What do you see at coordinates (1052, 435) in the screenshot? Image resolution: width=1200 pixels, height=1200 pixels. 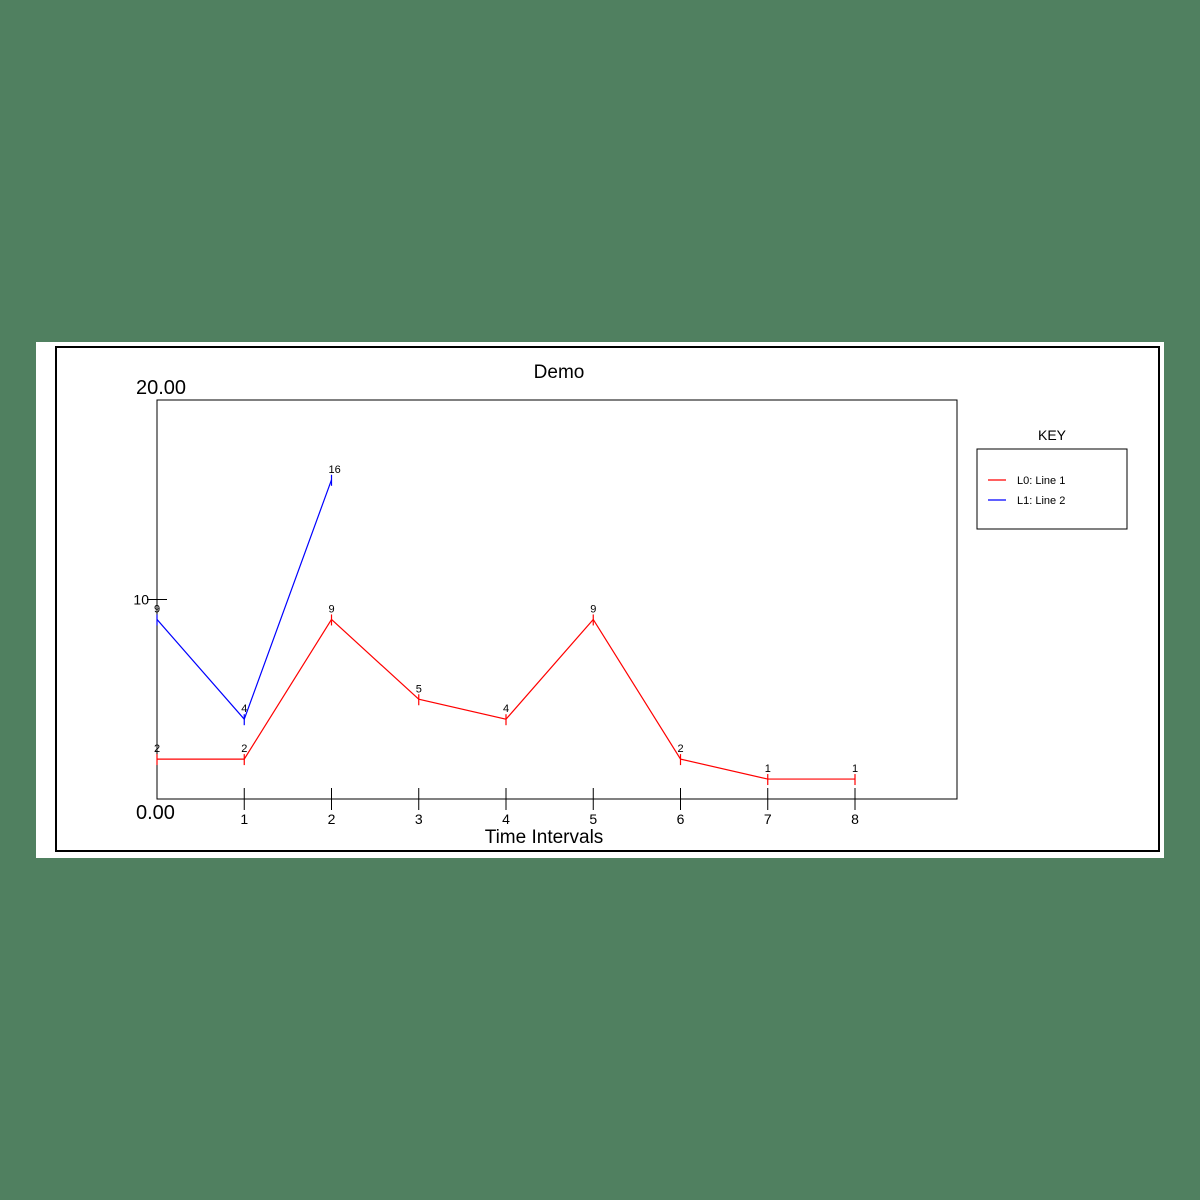 I see `legend-title: KEY` at bounding box center [1052, 435].